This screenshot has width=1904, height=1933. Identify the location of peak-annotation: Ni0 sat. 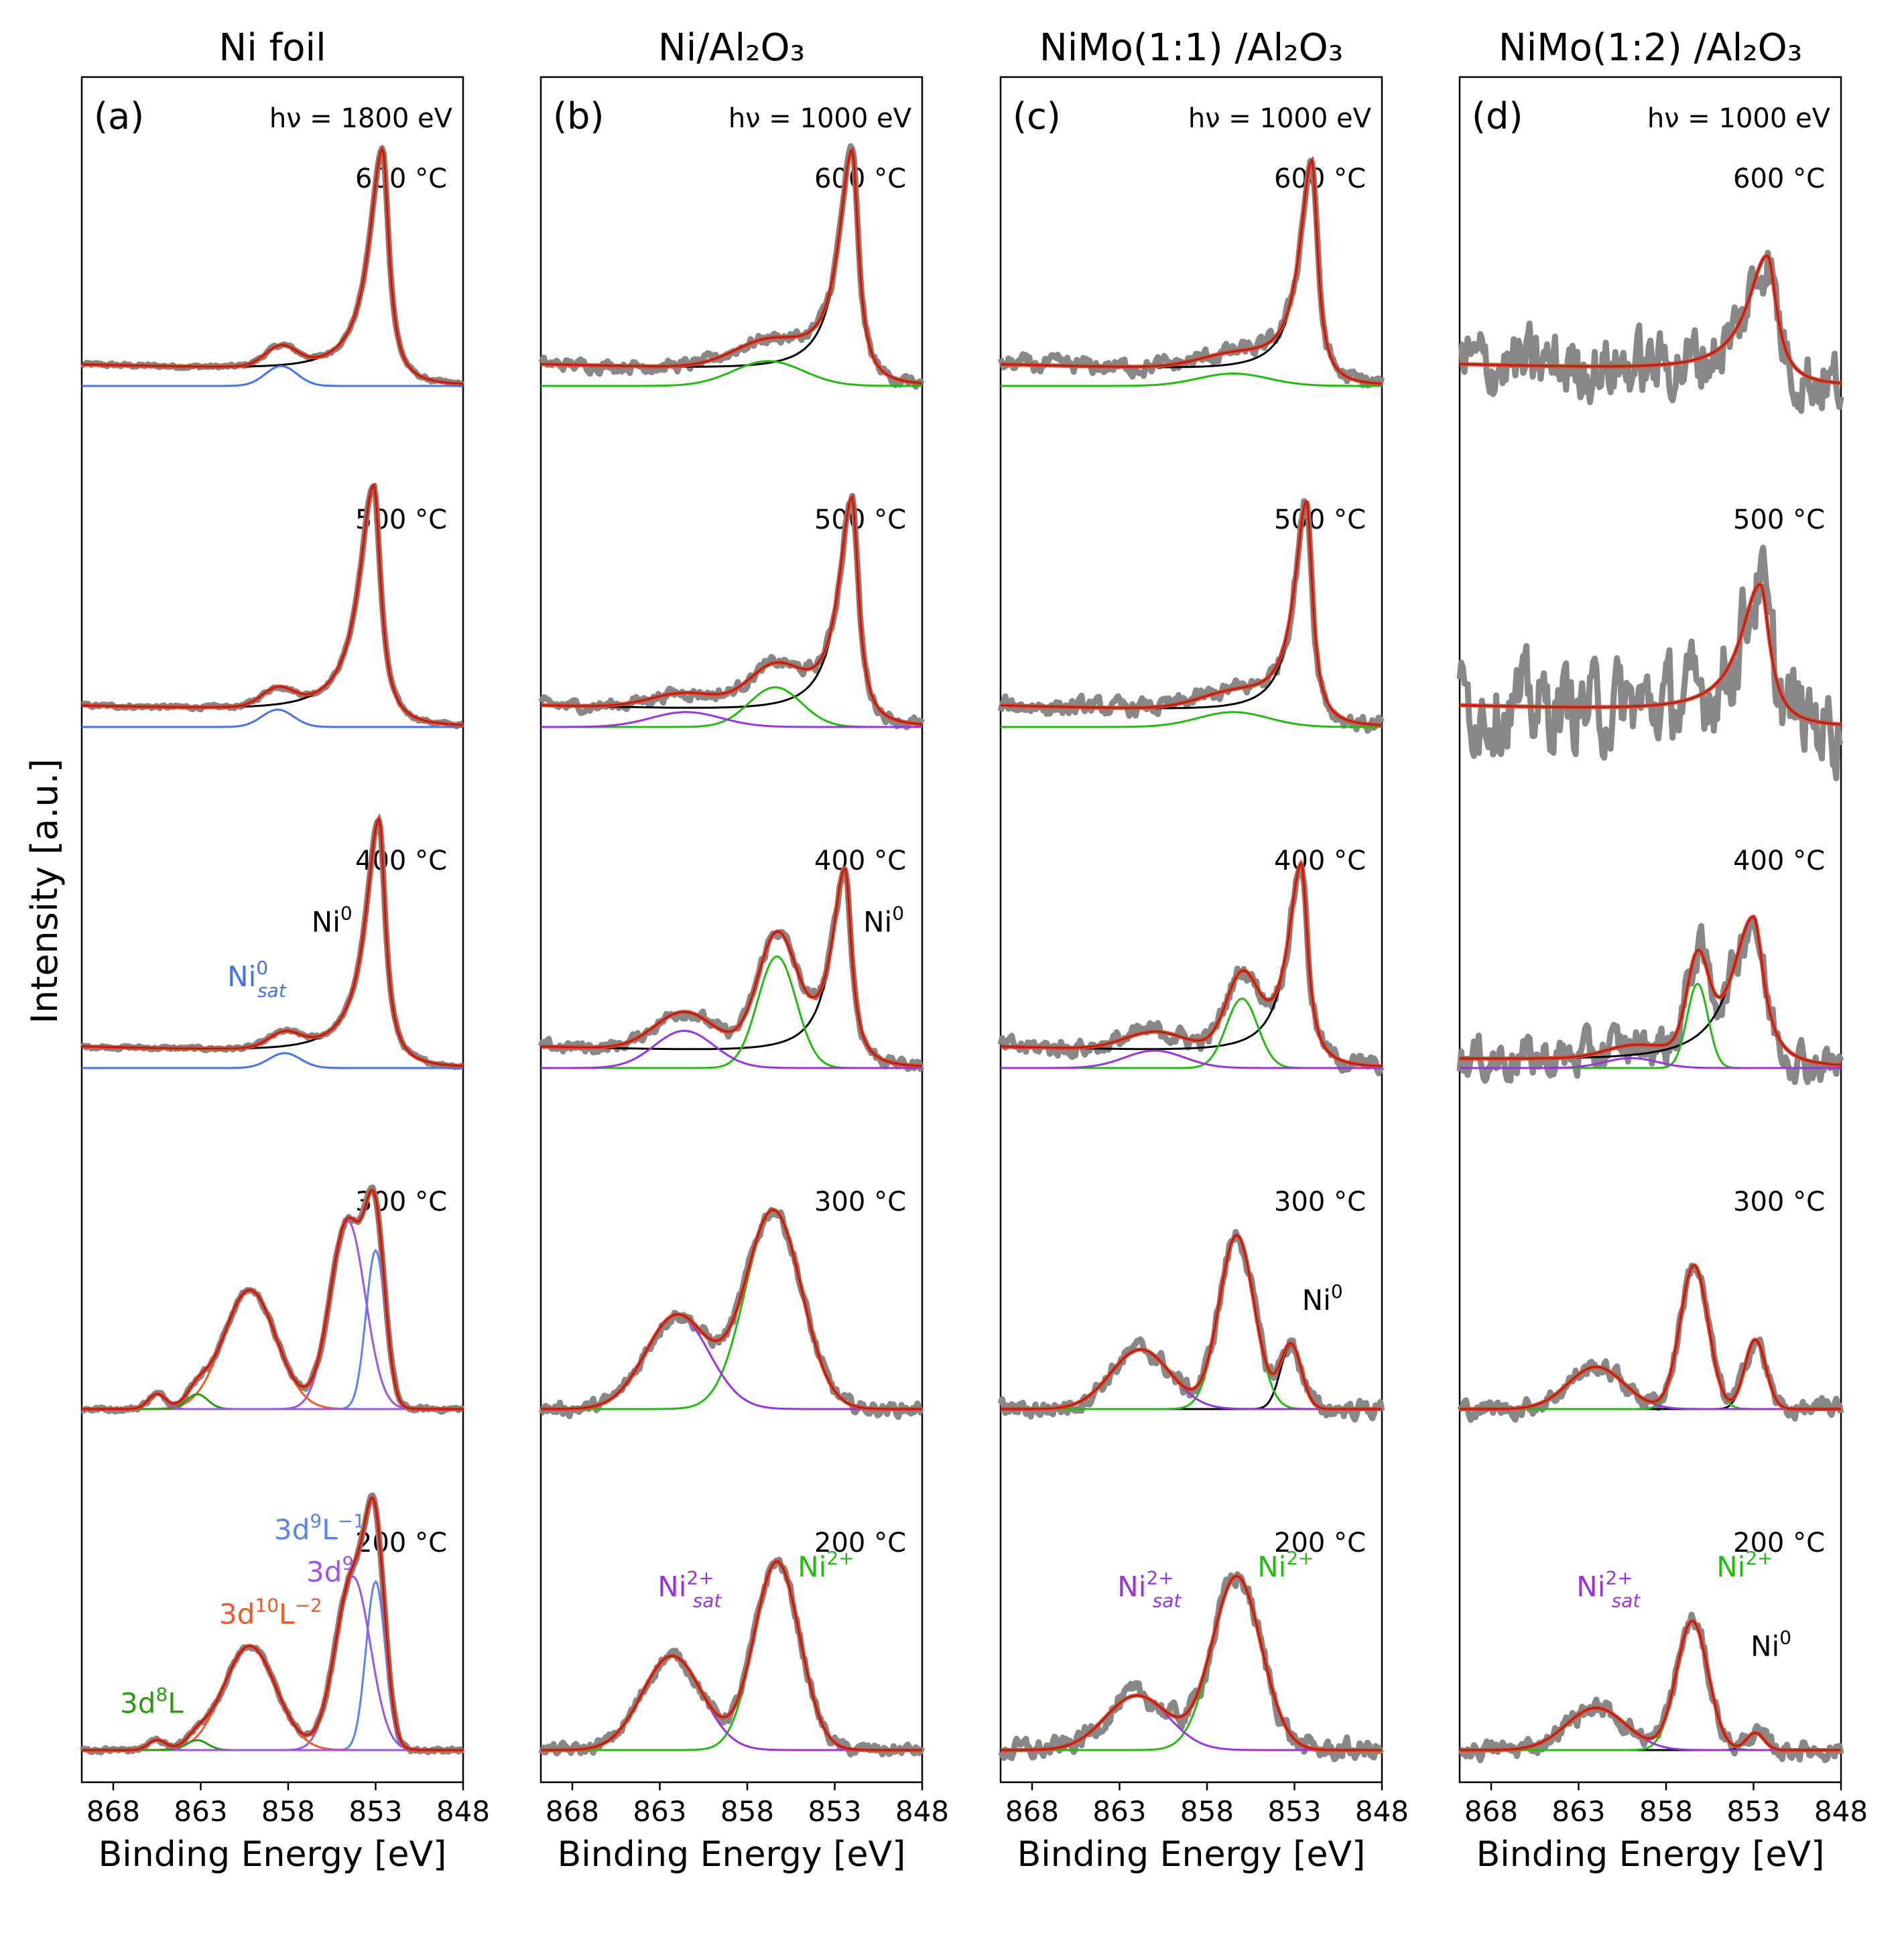
(257, 980).